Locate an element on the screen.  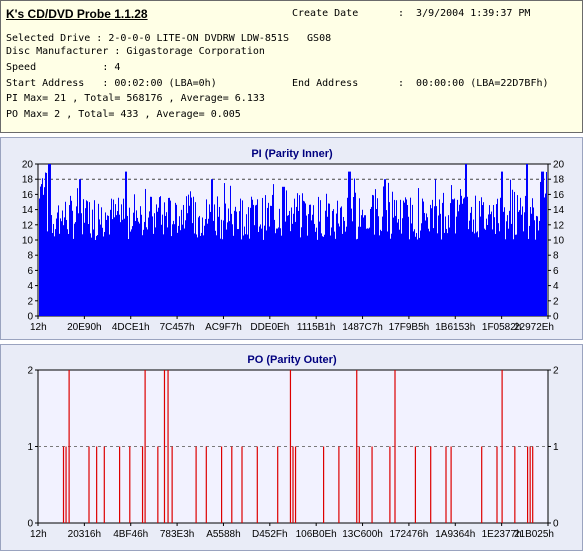
create-date-label: Create Date is located at coordinates (325, 13).